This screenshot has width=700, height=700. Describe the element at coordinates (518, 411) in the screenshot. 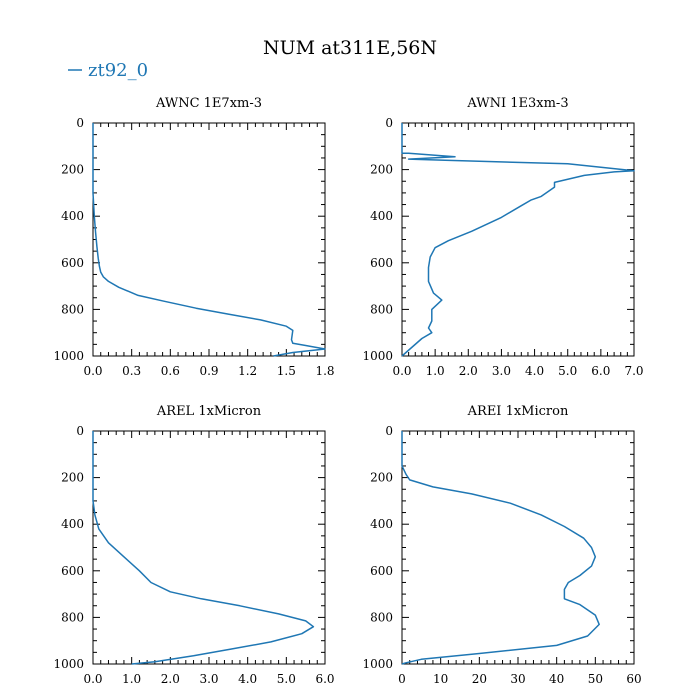

I see `panel-title: AREI 1xMicron` at that location.